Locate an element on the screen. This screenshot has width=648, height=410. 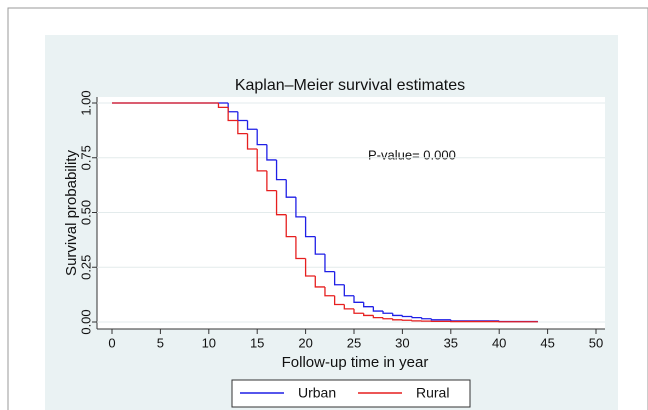
x-tick-label: 30 is located at coordinates (402, 342).